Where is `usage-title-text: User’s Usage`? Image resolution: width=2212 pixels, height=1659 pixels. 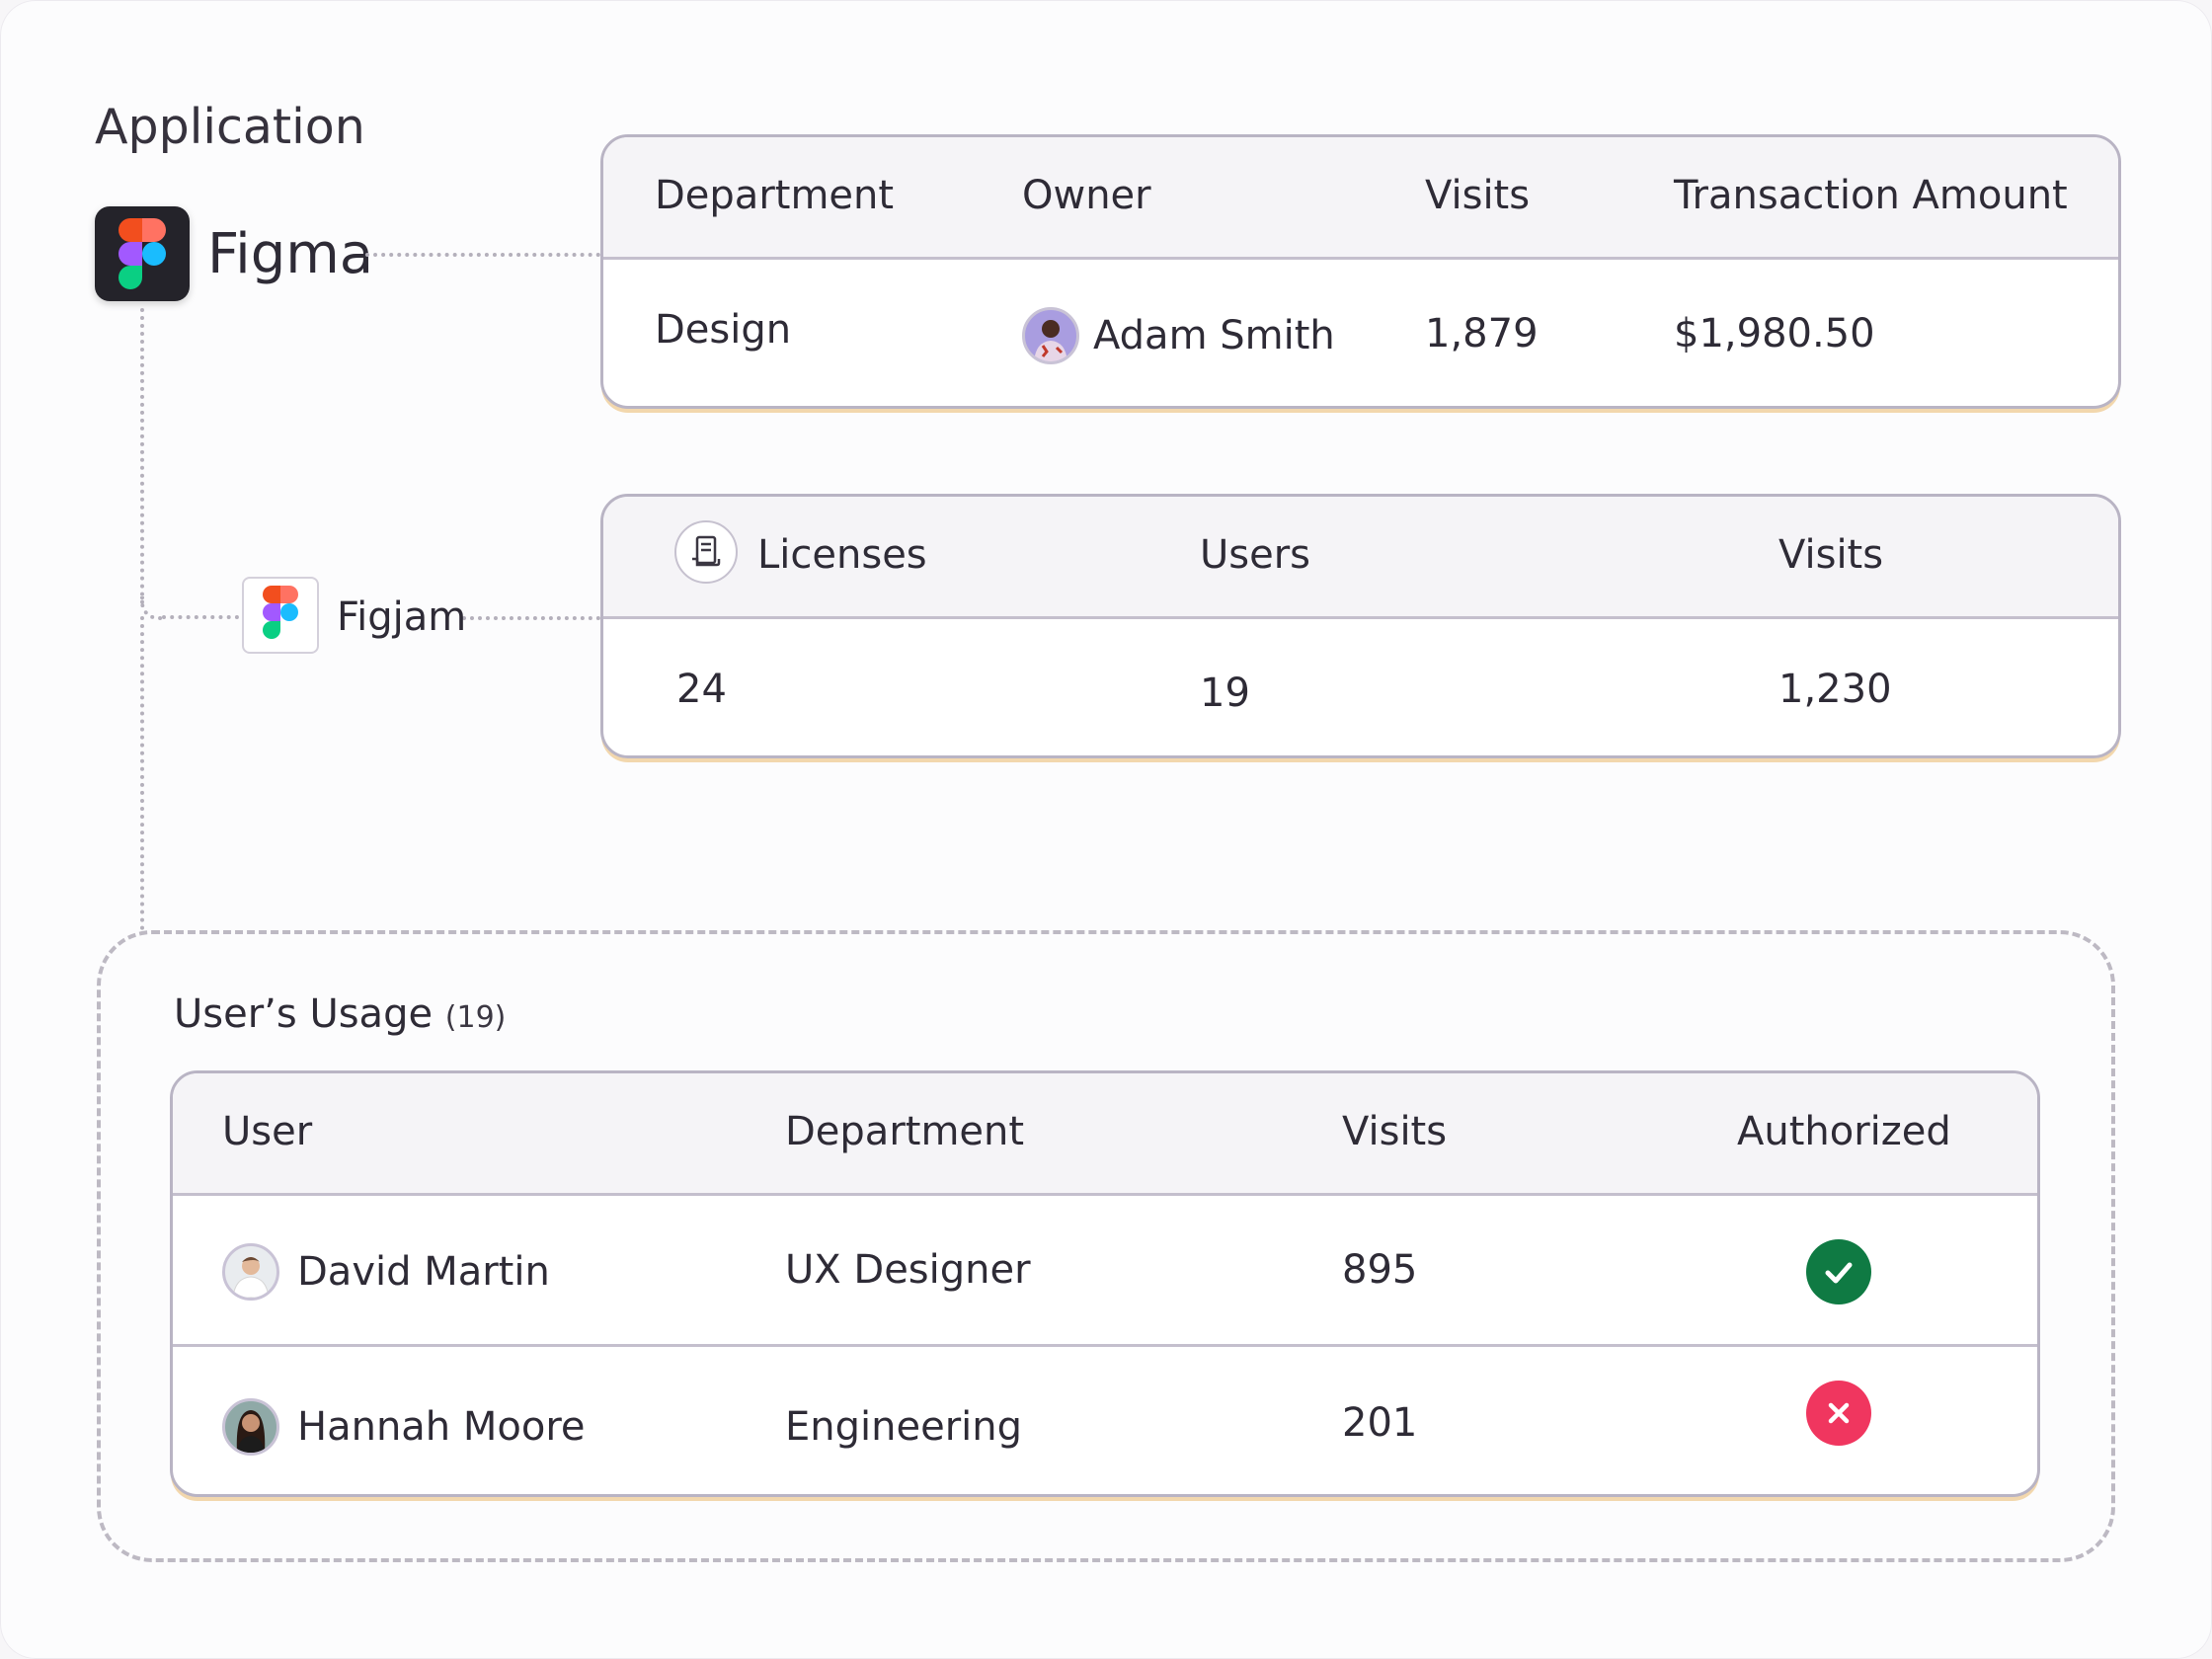 usage-title-text: User’s Usage is located at coordinates (304, 1014).